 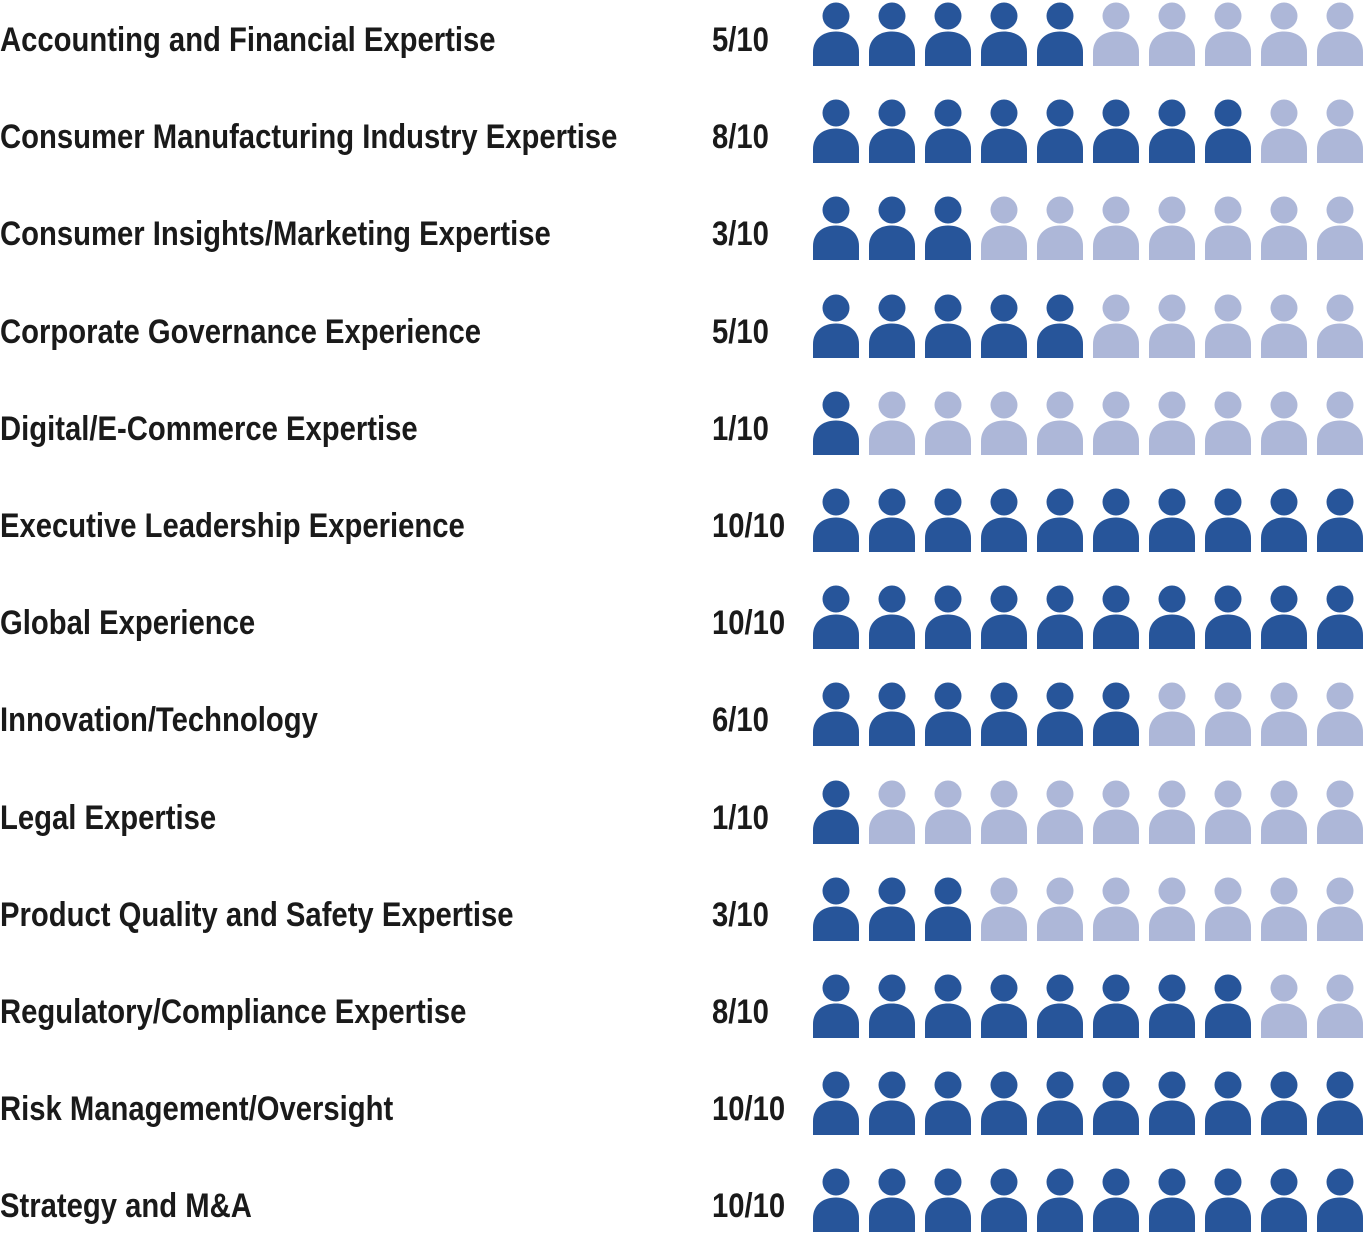 What do you see at coordinates (197, 1109) in the screenshot?
I see `skill-label: Risk Management/Oversight` at bounding box center [197, 1109].